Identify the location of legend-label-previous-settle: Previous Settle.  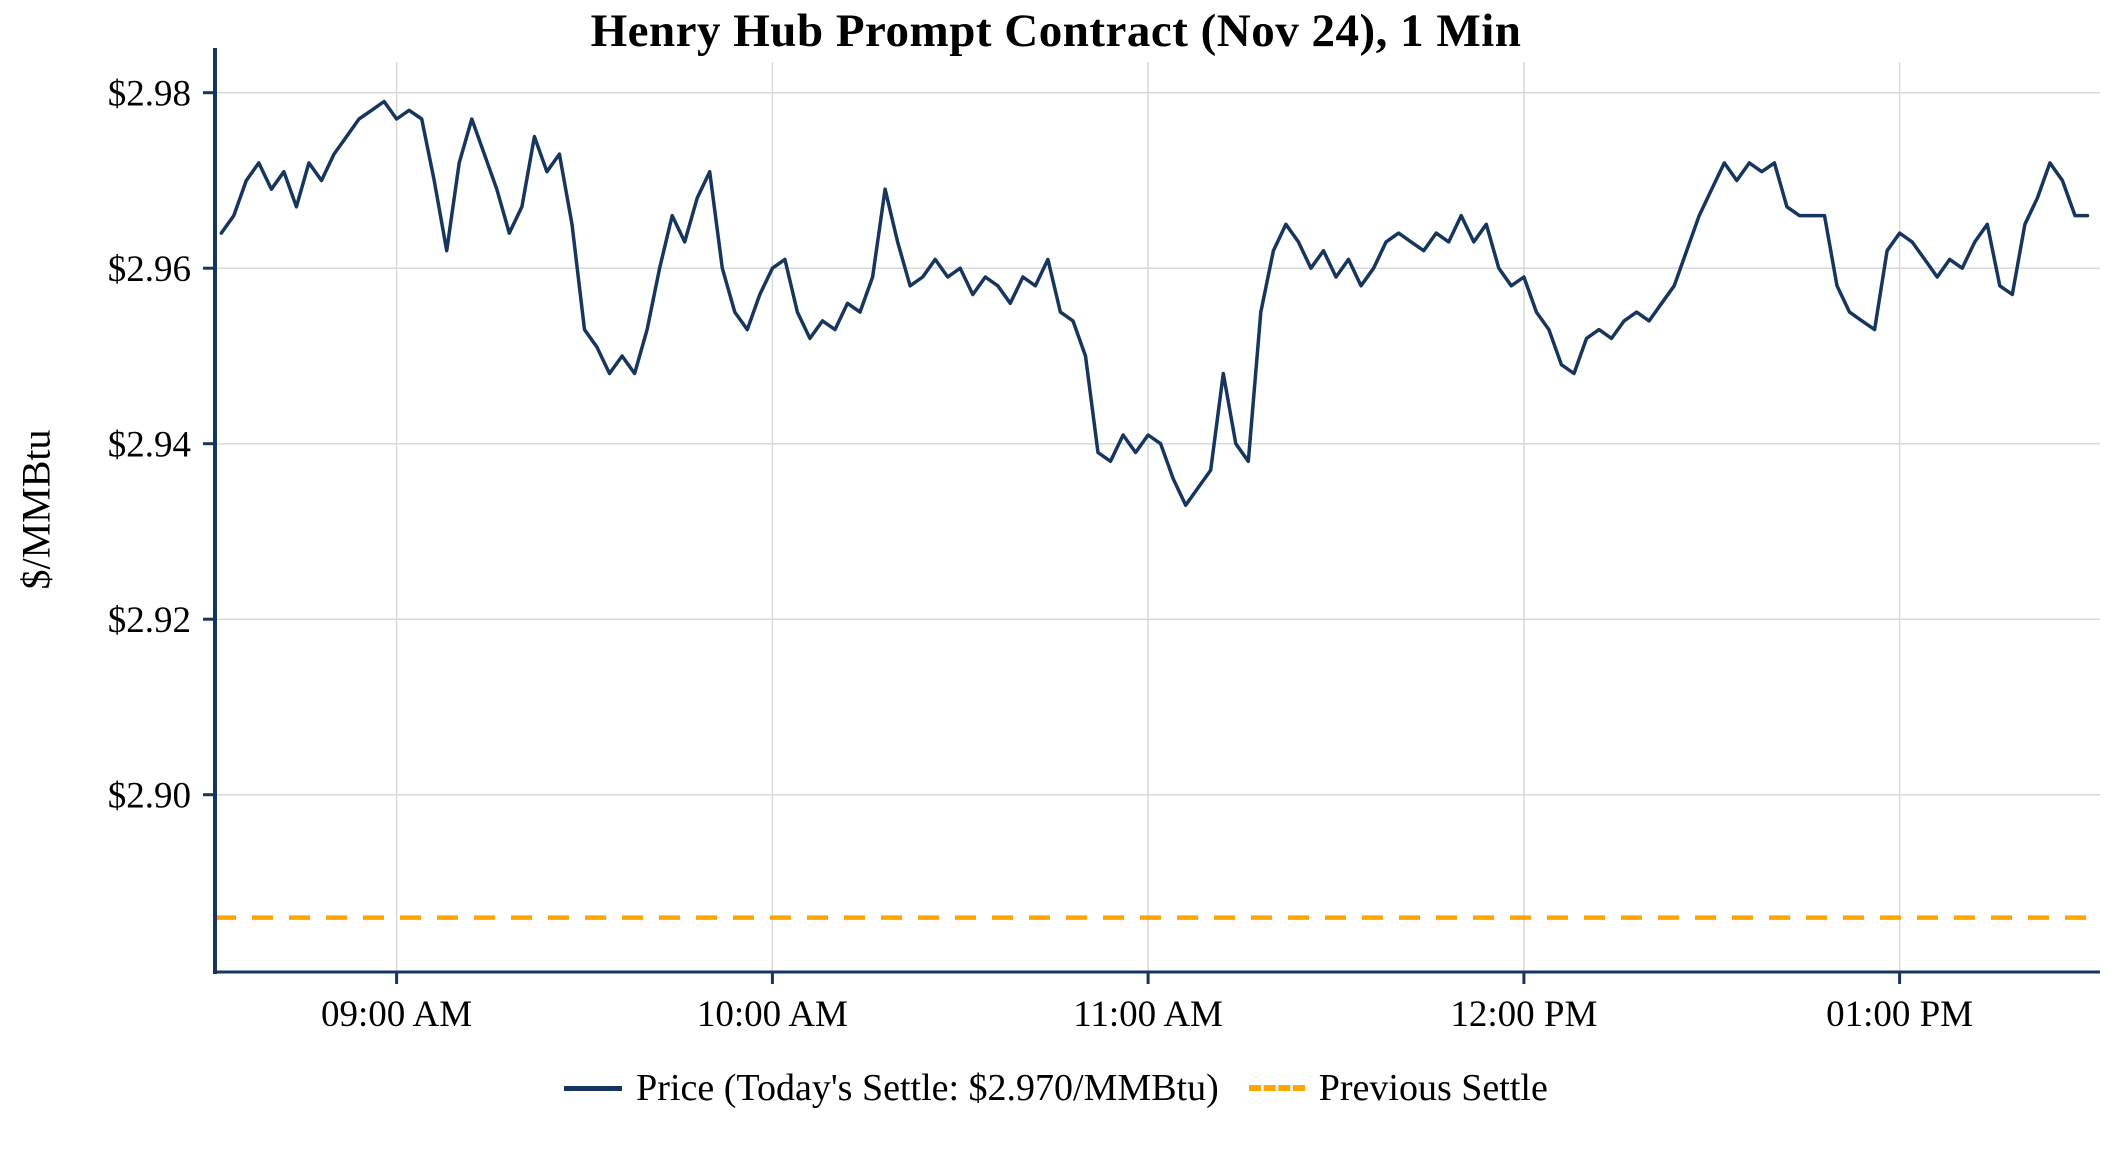
(1433, 1088).